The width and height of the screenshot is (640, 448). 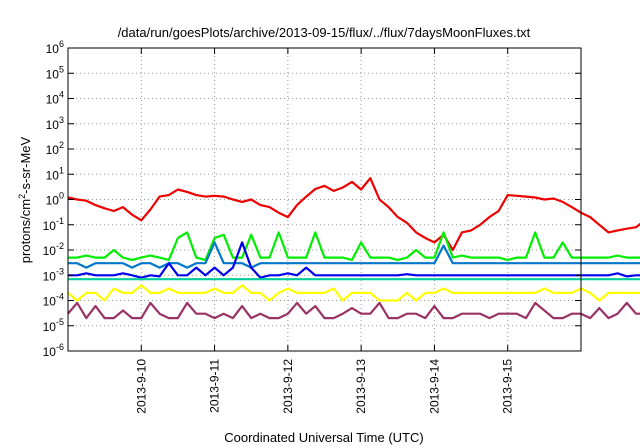 I want to click on y-tick-exp: -3, so click(x=60, y=271).